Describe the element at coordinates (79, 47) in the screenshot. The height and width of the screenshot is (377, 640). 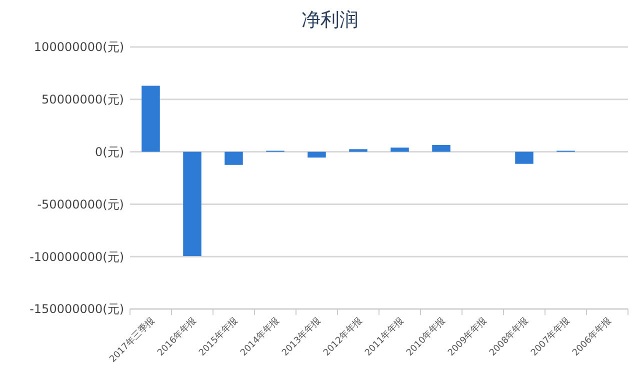
I see `y-tick-label: 100000000(元)` at that location.